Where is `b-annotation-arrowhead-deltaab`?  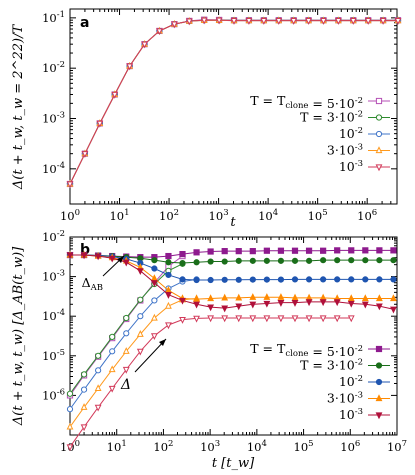 b-annotation-arrowhead-deltaab is located at coordinates (120, 259).